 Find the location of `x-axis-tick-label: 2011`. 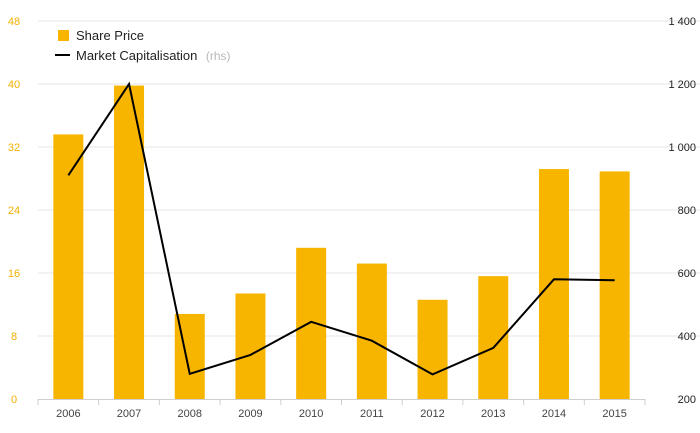

x-axis-tick-label: 2011 is located at coordinates (372, 414).